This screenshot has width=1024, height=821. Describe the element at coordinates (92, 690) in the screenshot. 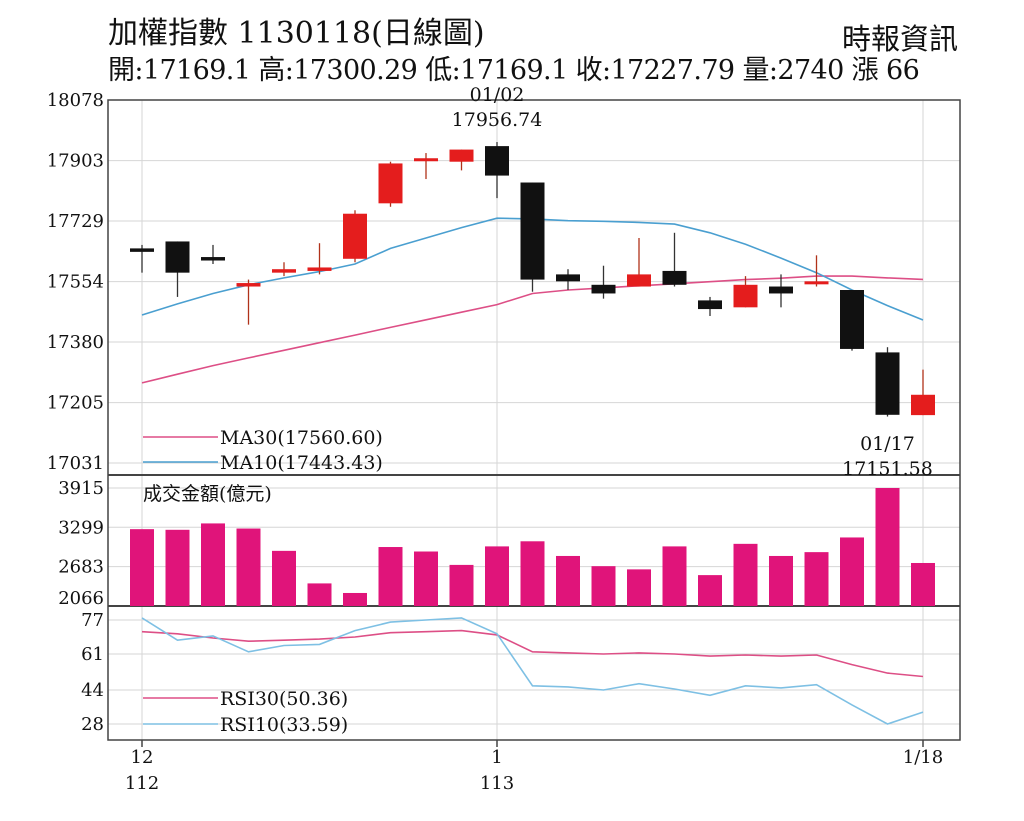

I see `rsi-tick-label: 44` at that location.